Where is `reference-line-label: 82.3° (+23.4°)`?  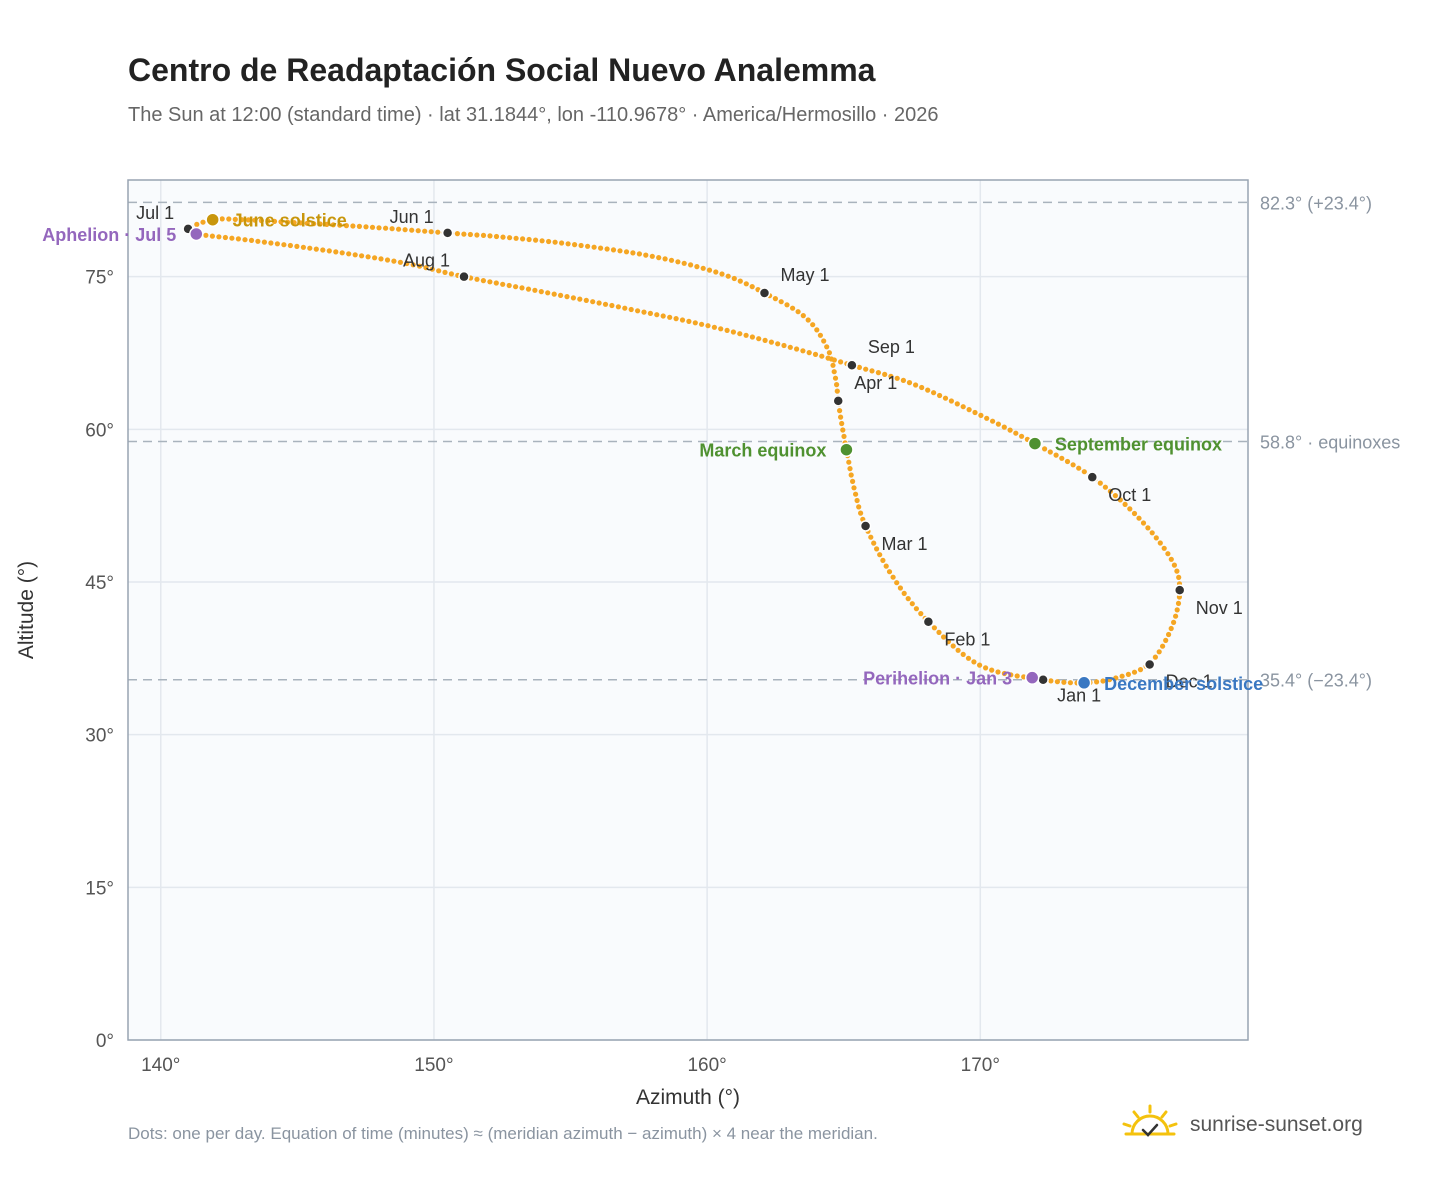
reference-line-label: 82.3° (+23.4°) is located at coordinates (1316, 203).